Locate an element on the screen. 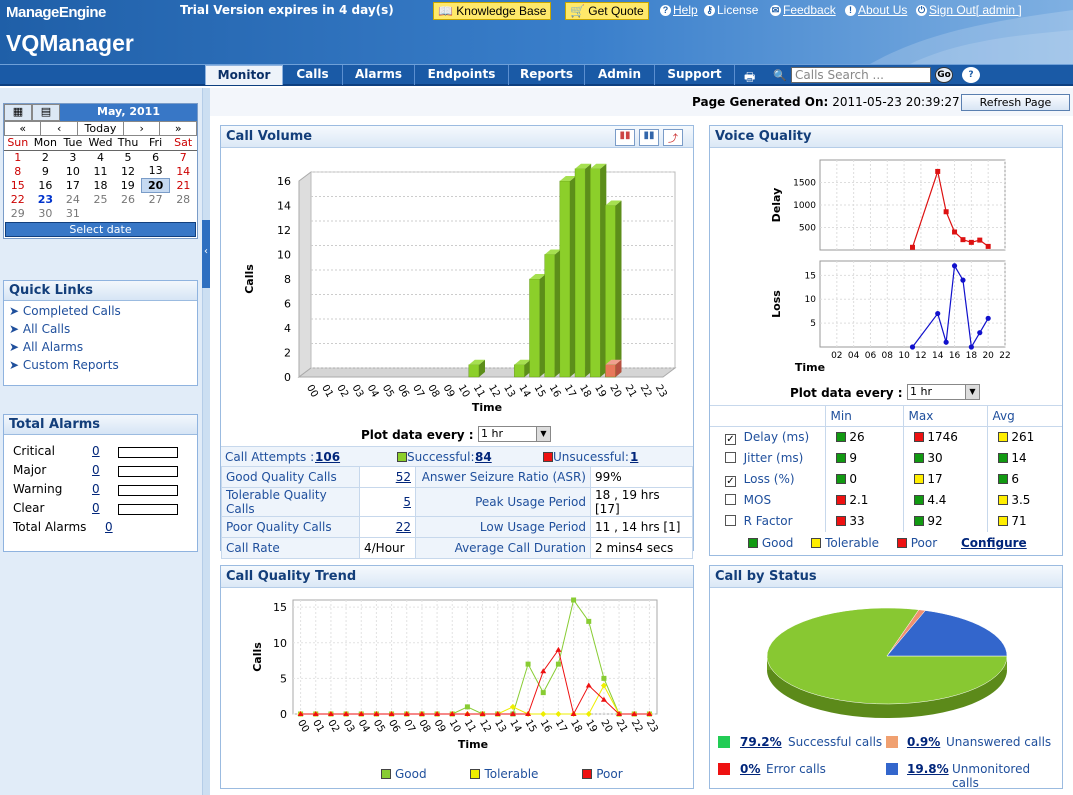  calendar-day: 31 is located at coordinates (72, 213).